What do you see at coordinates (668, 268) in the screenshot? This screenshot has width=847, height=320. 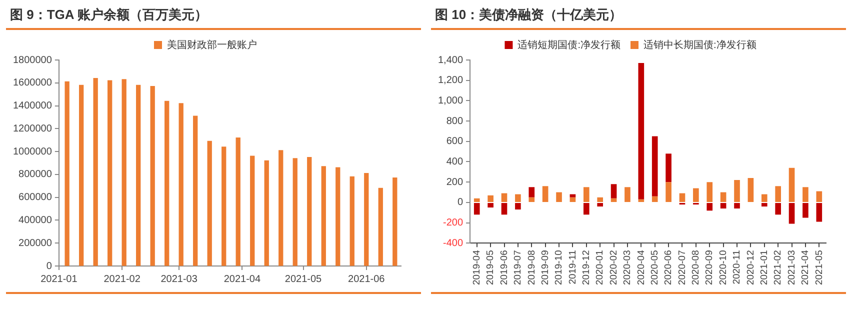 I see `x-tick-label: 2020-06` at bounding box center [668, 268].